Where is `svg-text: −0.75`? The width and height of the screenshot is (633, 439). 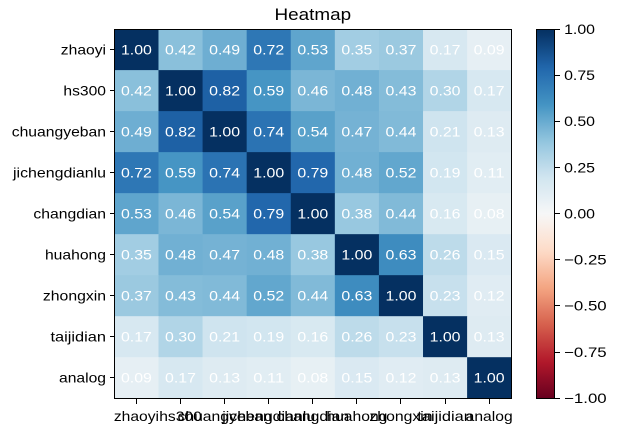
svg-text: −0.75 is located at coordinates (585, 352).